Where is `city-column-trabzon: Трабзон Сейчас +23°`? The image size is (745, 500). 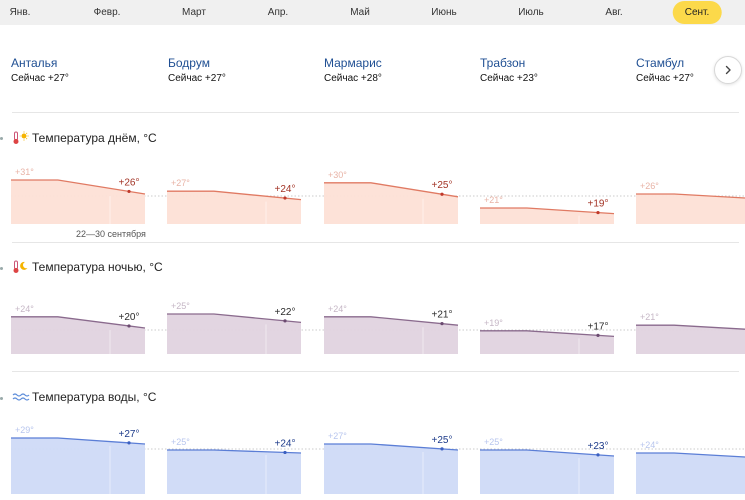
city-column-trabzon: Трабзон Сейчас +23° is located at coordinates (550, 70).